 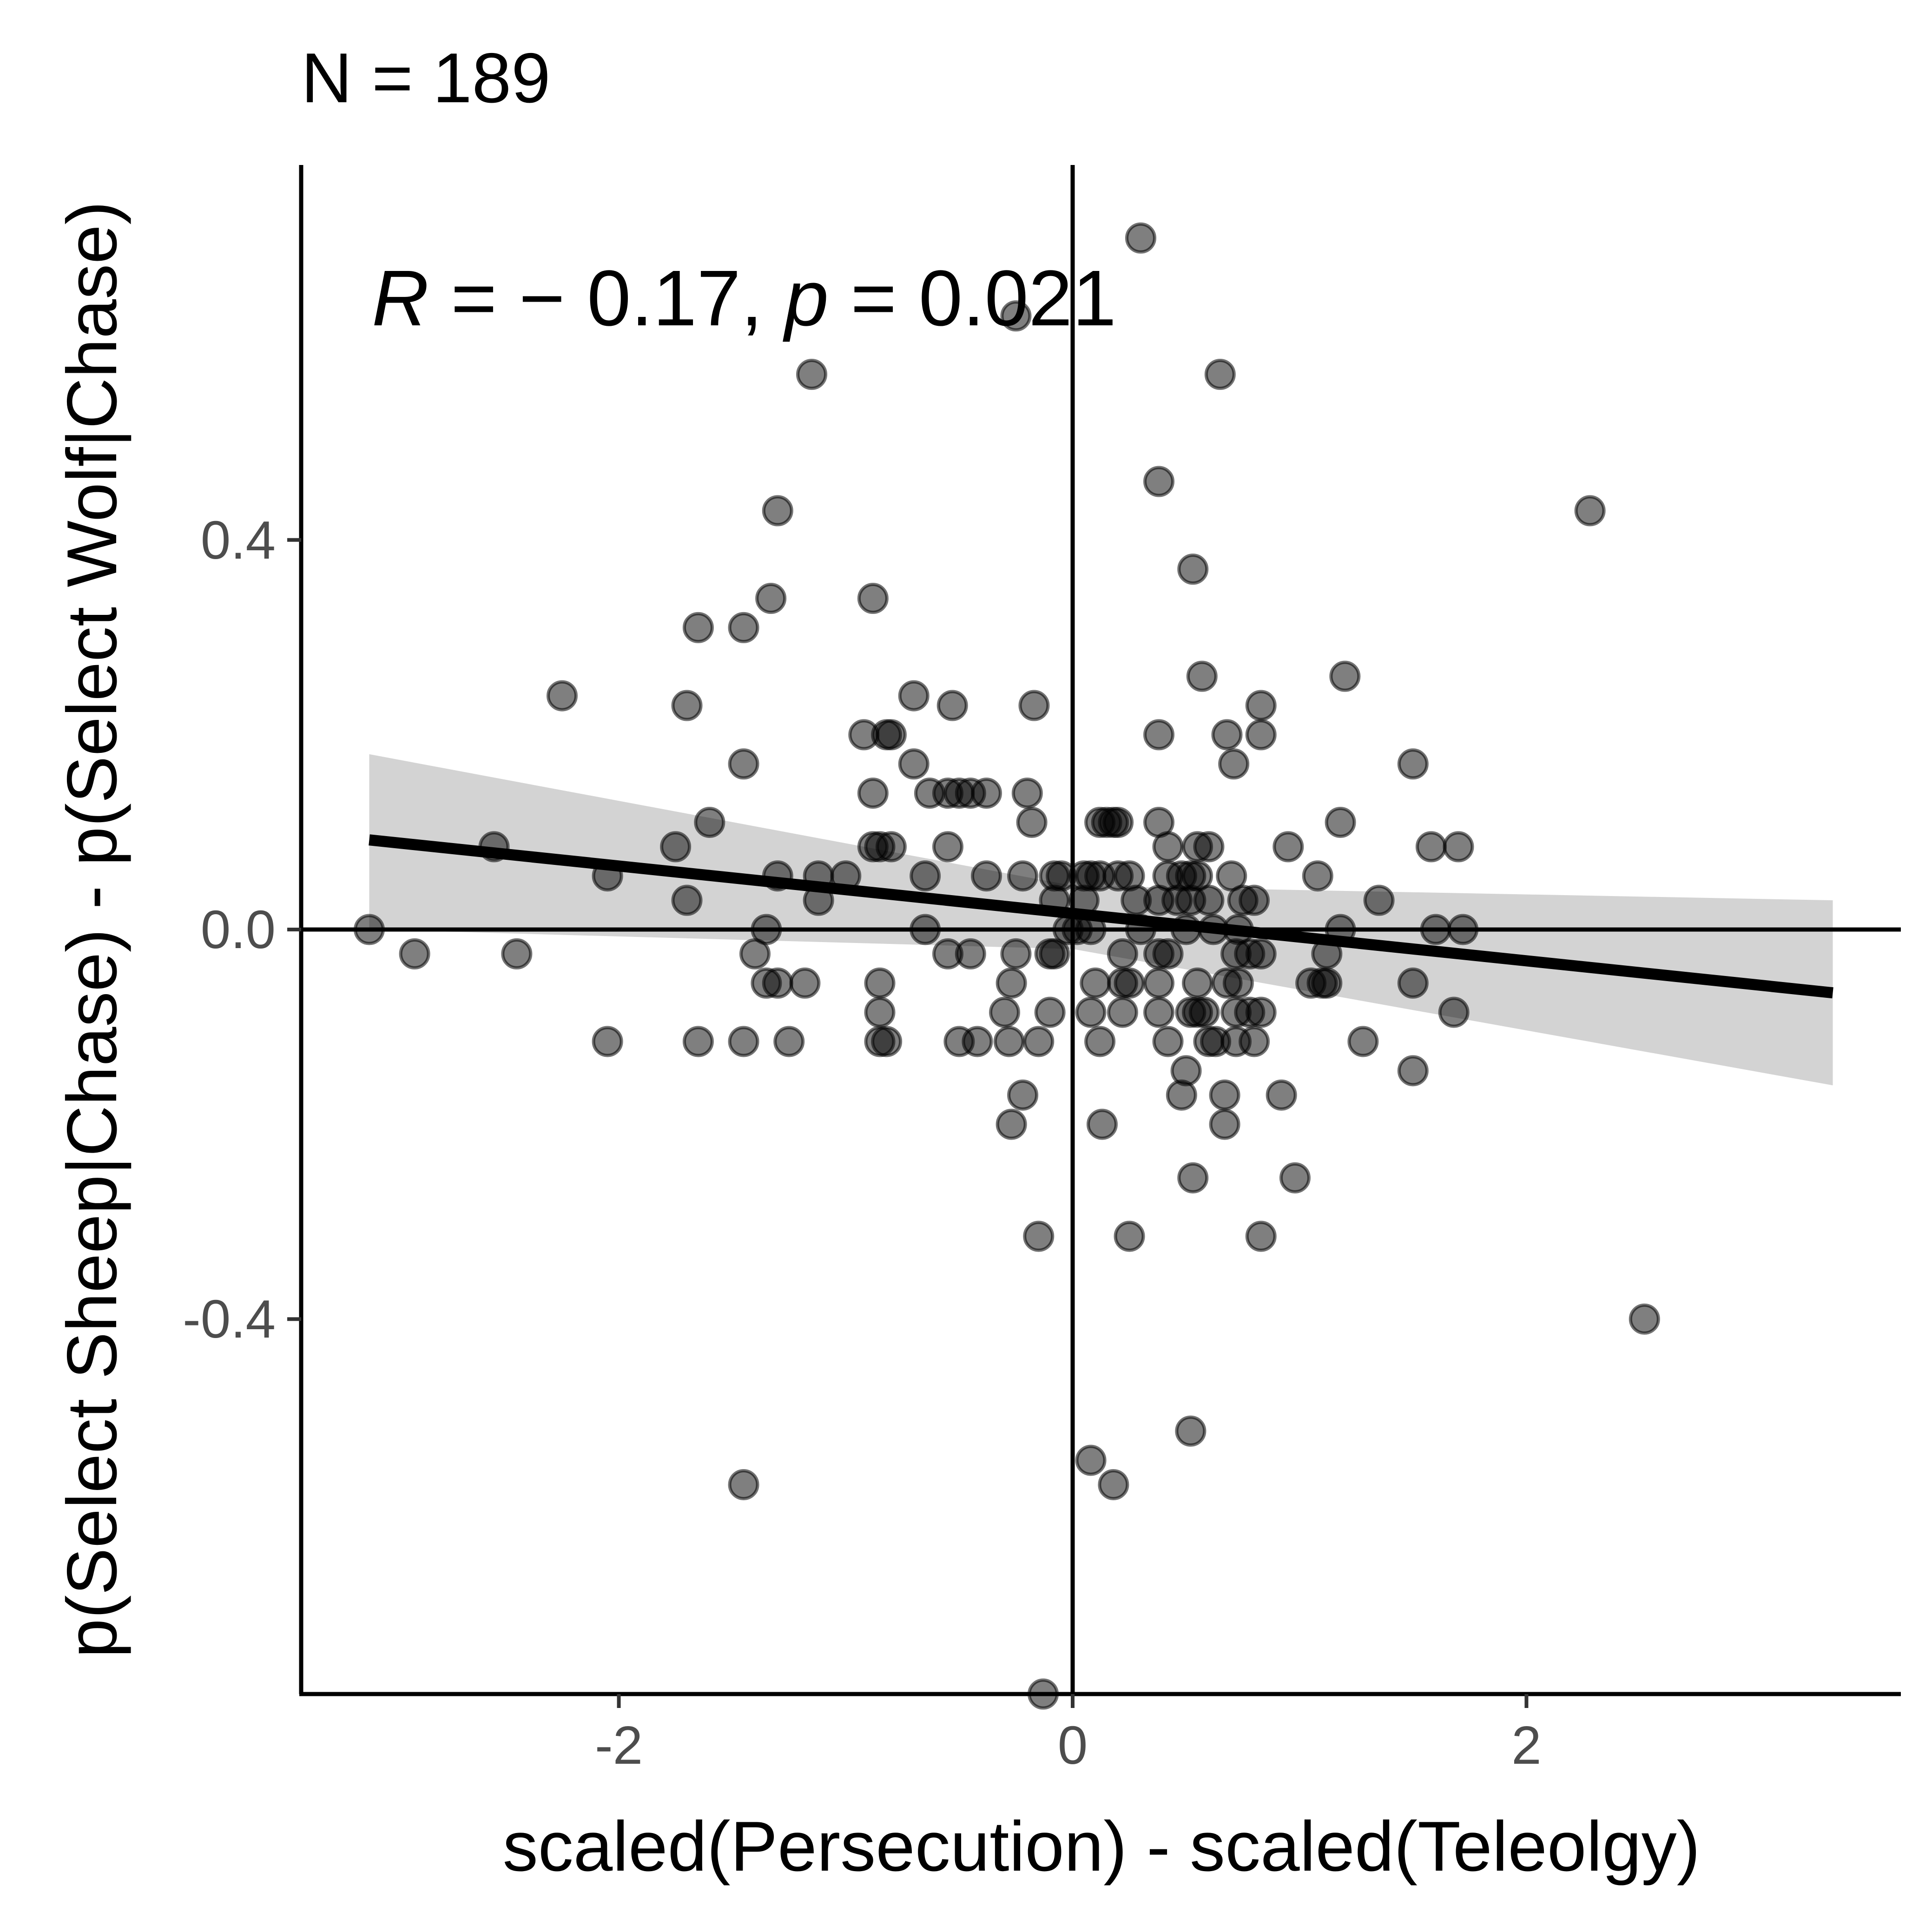 What do you see at coordinates (619, 1745) in the screenshot?
I see `x-tick-label: -2` at bounding box center [619, 1745].